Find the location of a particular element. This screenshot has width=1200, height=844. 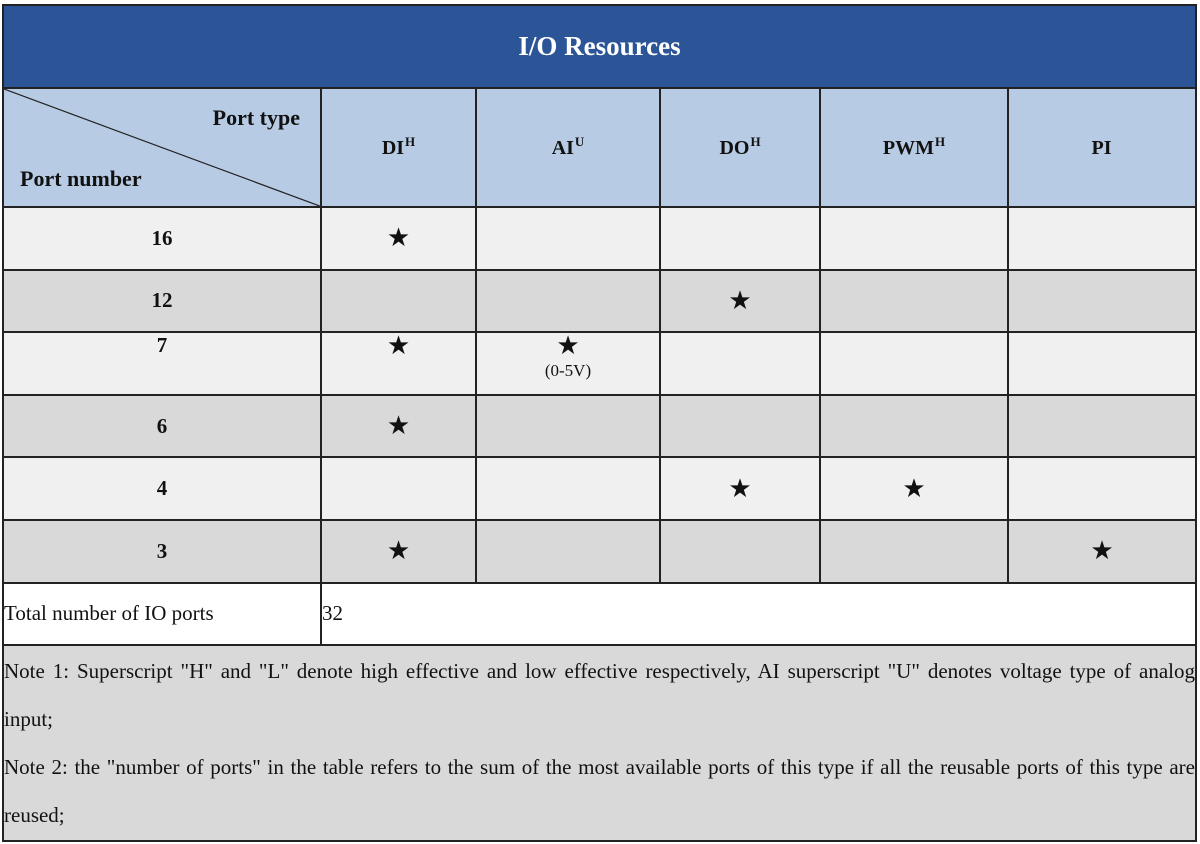

column-header-pi: PI is located at coordinates (1102, 147).